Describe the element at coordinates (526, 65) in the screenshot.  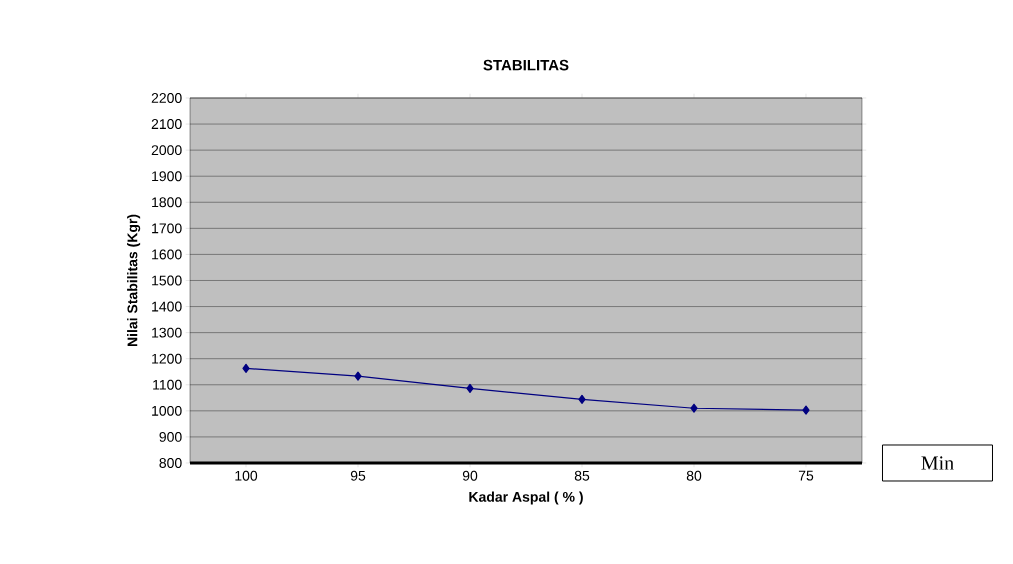
I see `chart-title: STABILITAS` at that location.